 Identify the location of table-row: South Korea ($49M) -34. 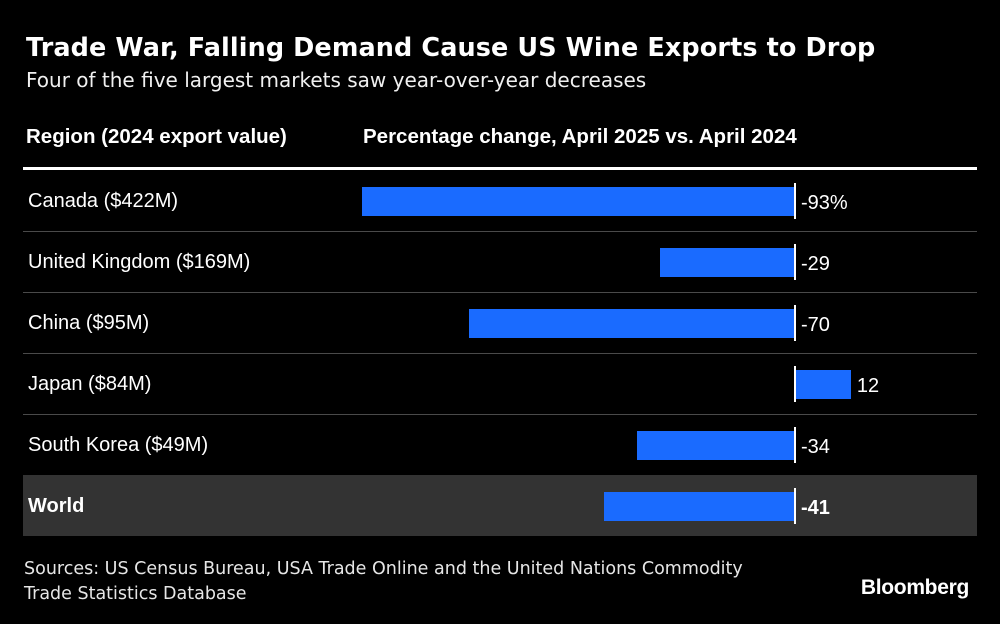
(500, 445).